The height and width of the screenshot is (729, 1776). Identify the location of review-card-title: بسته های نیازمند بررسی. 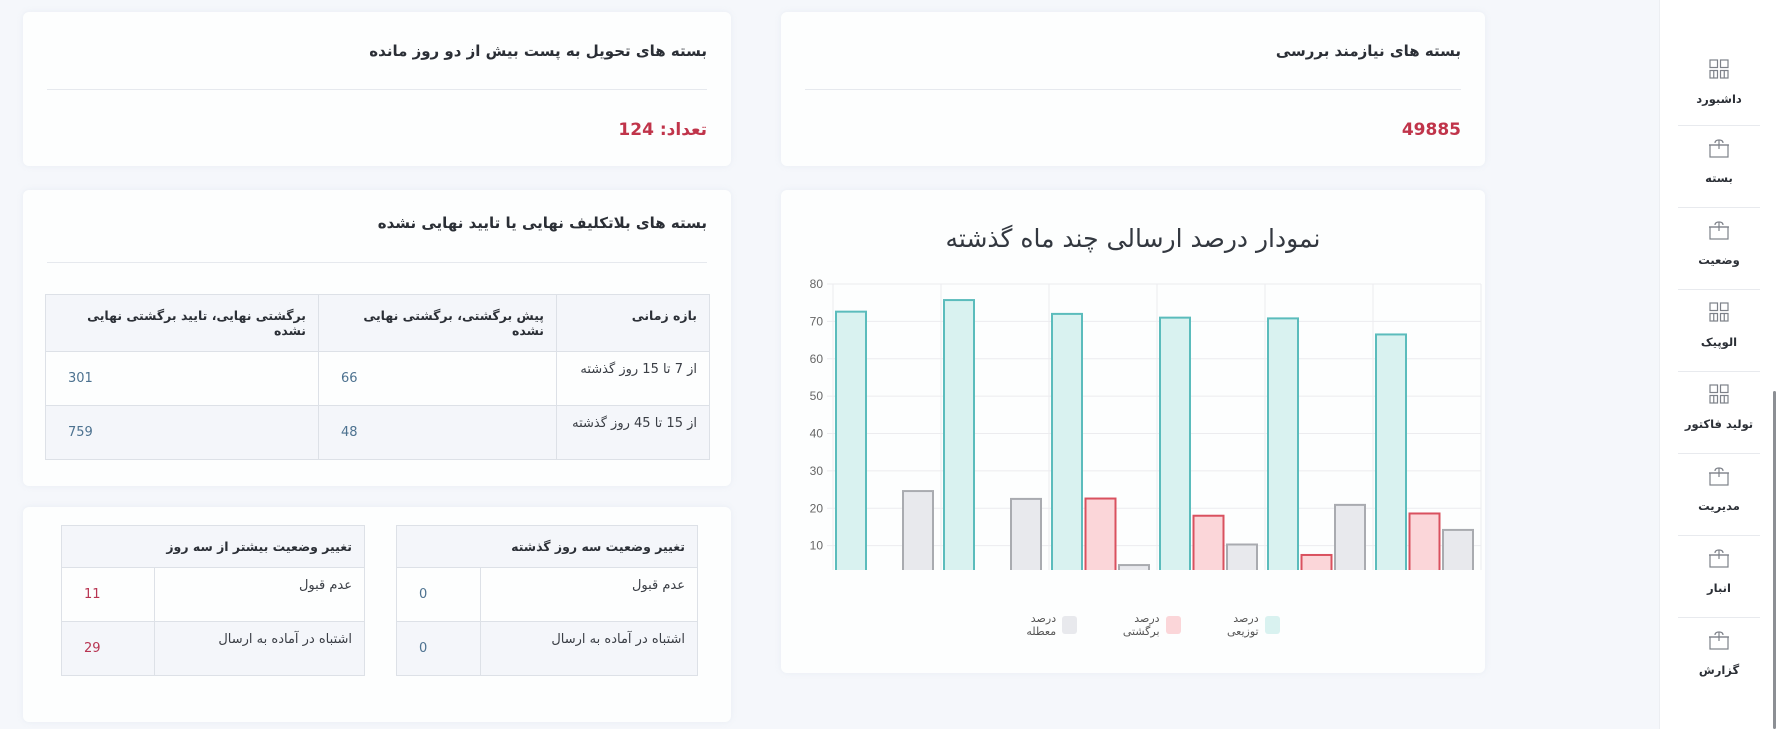
(1368, 51).